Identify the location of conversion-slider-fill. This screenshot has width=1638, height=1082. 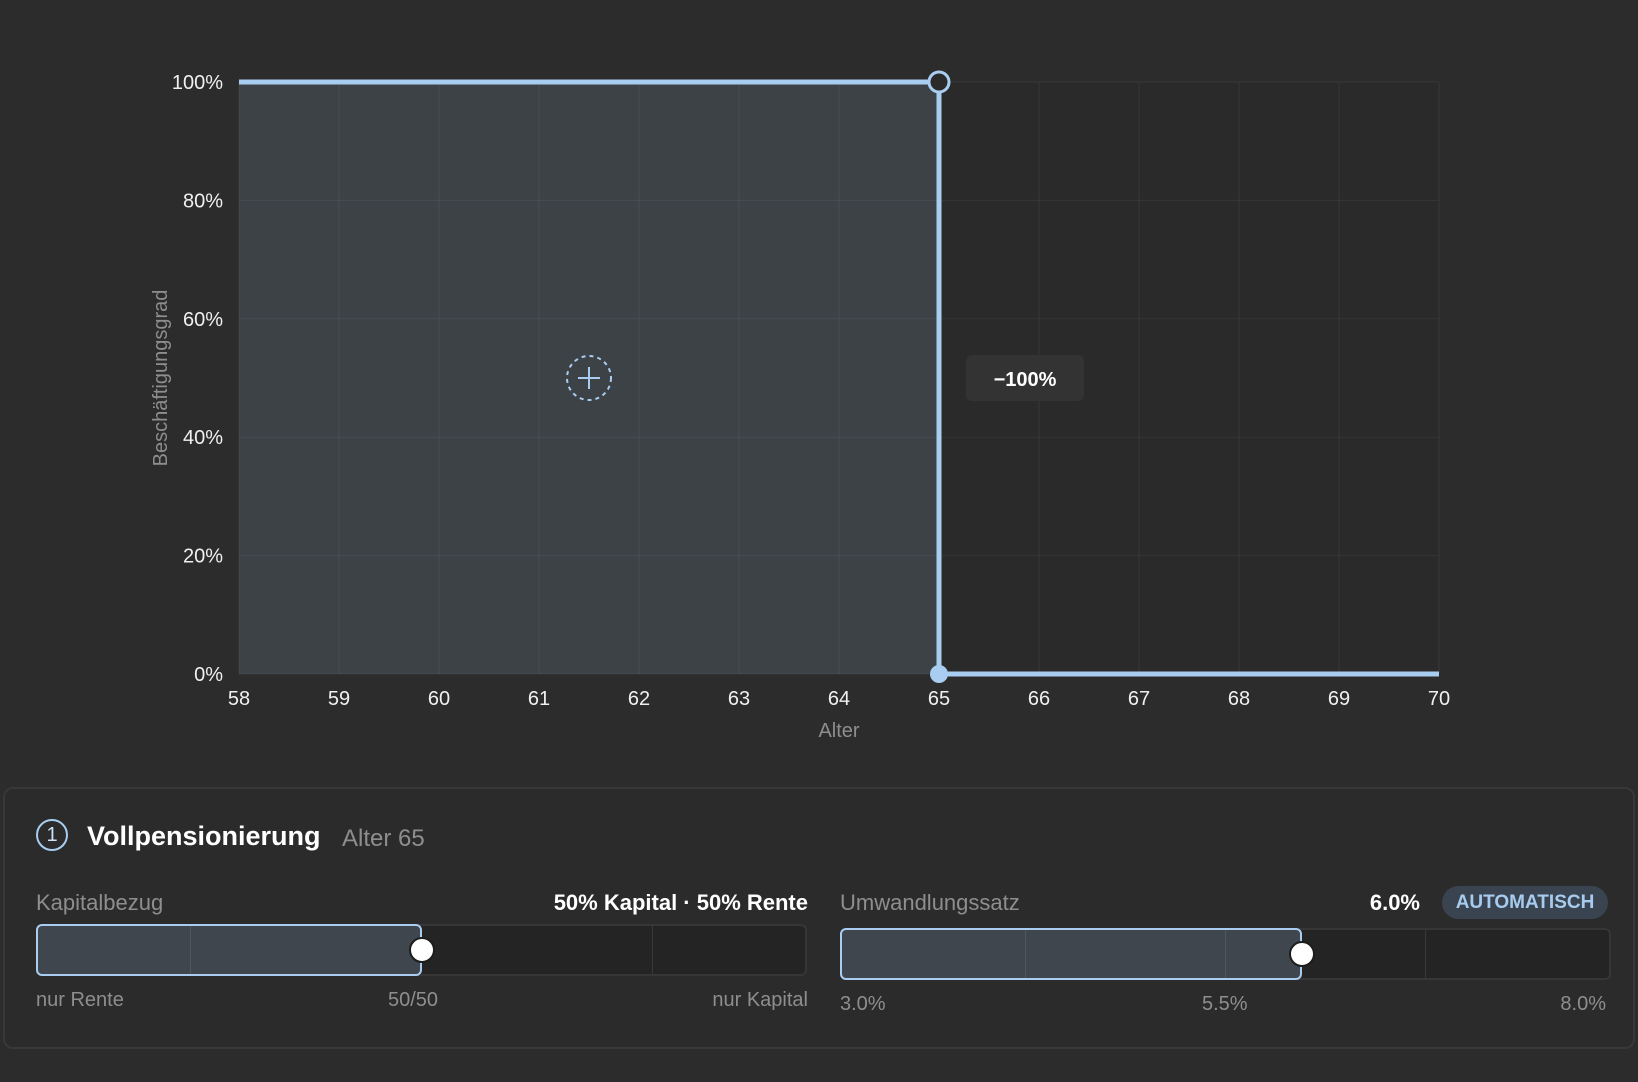
(1071, 954).